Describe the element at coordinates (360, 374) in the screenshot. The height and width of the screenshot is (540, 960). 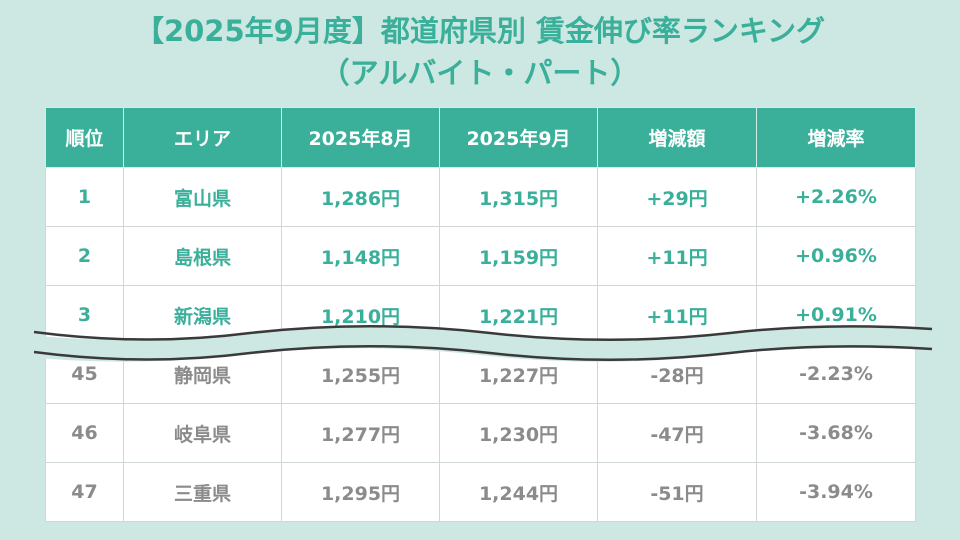
I see `cell-aug: 1,255円` at that location.